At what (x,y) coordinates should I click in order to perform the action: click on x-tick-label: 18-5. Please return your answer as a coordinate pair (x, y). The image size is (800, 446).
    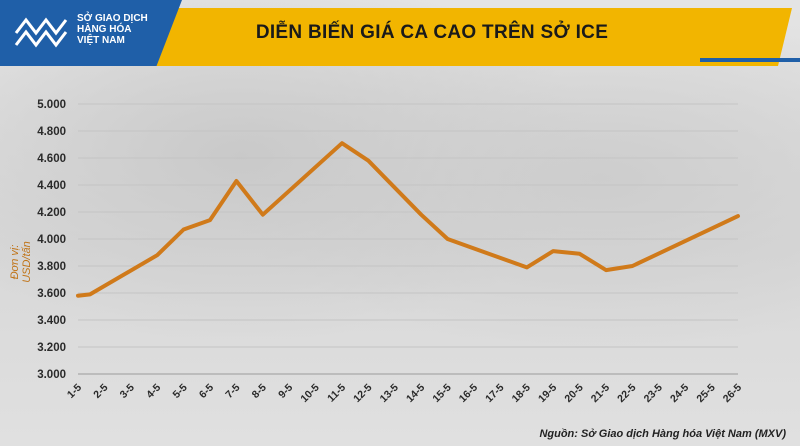
    Looking at the image, I should click on (521, 393).